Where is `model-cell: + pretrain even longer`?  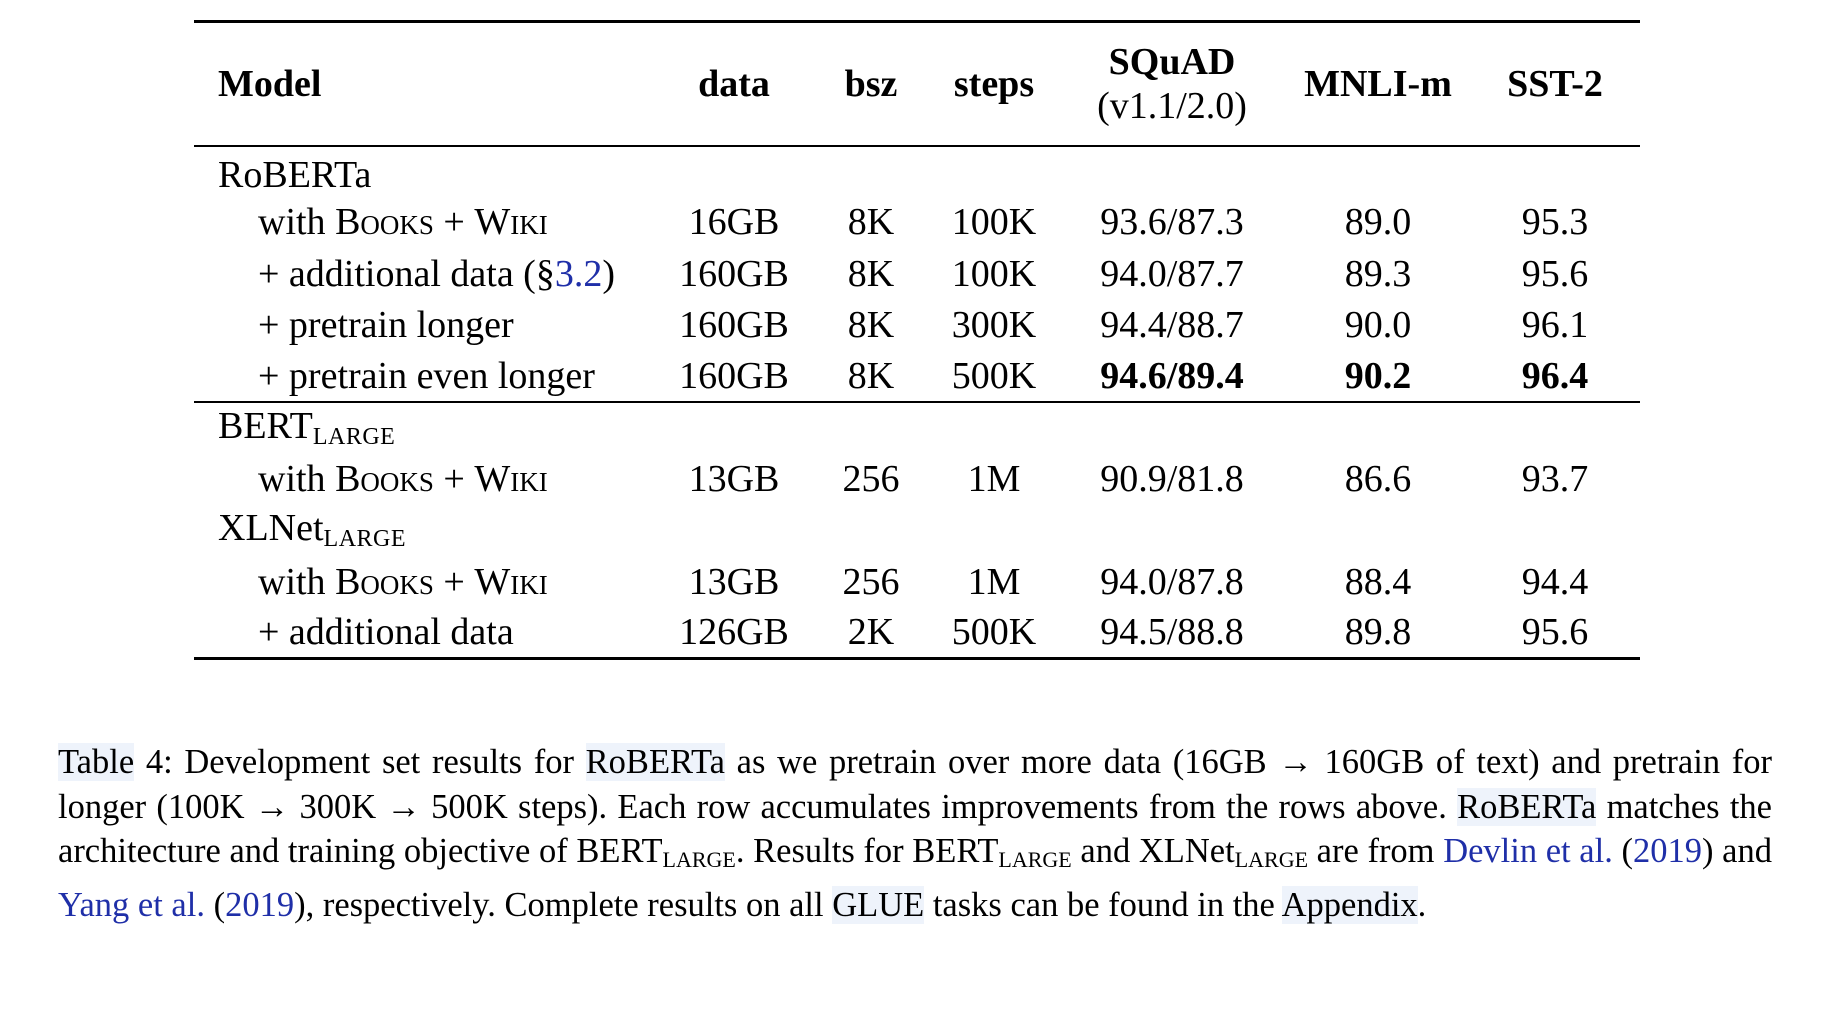
model-cell: + pretrain even longer is located at coordinates (426, 375).